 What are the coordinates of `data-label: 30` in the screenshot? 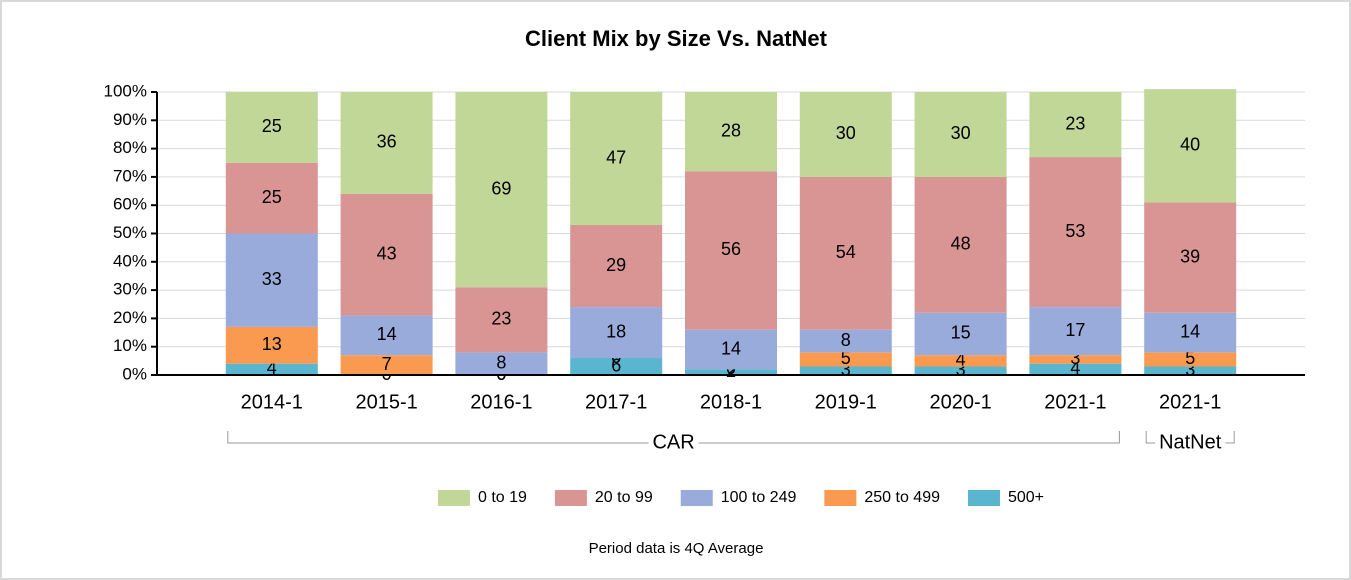 It's located at (846, 133).